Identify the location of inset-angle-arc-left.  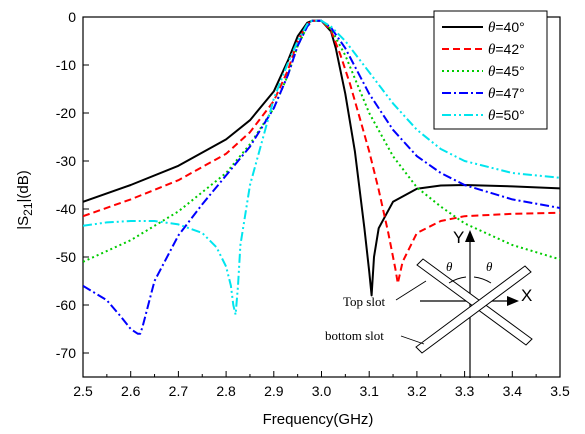
(457, 280).